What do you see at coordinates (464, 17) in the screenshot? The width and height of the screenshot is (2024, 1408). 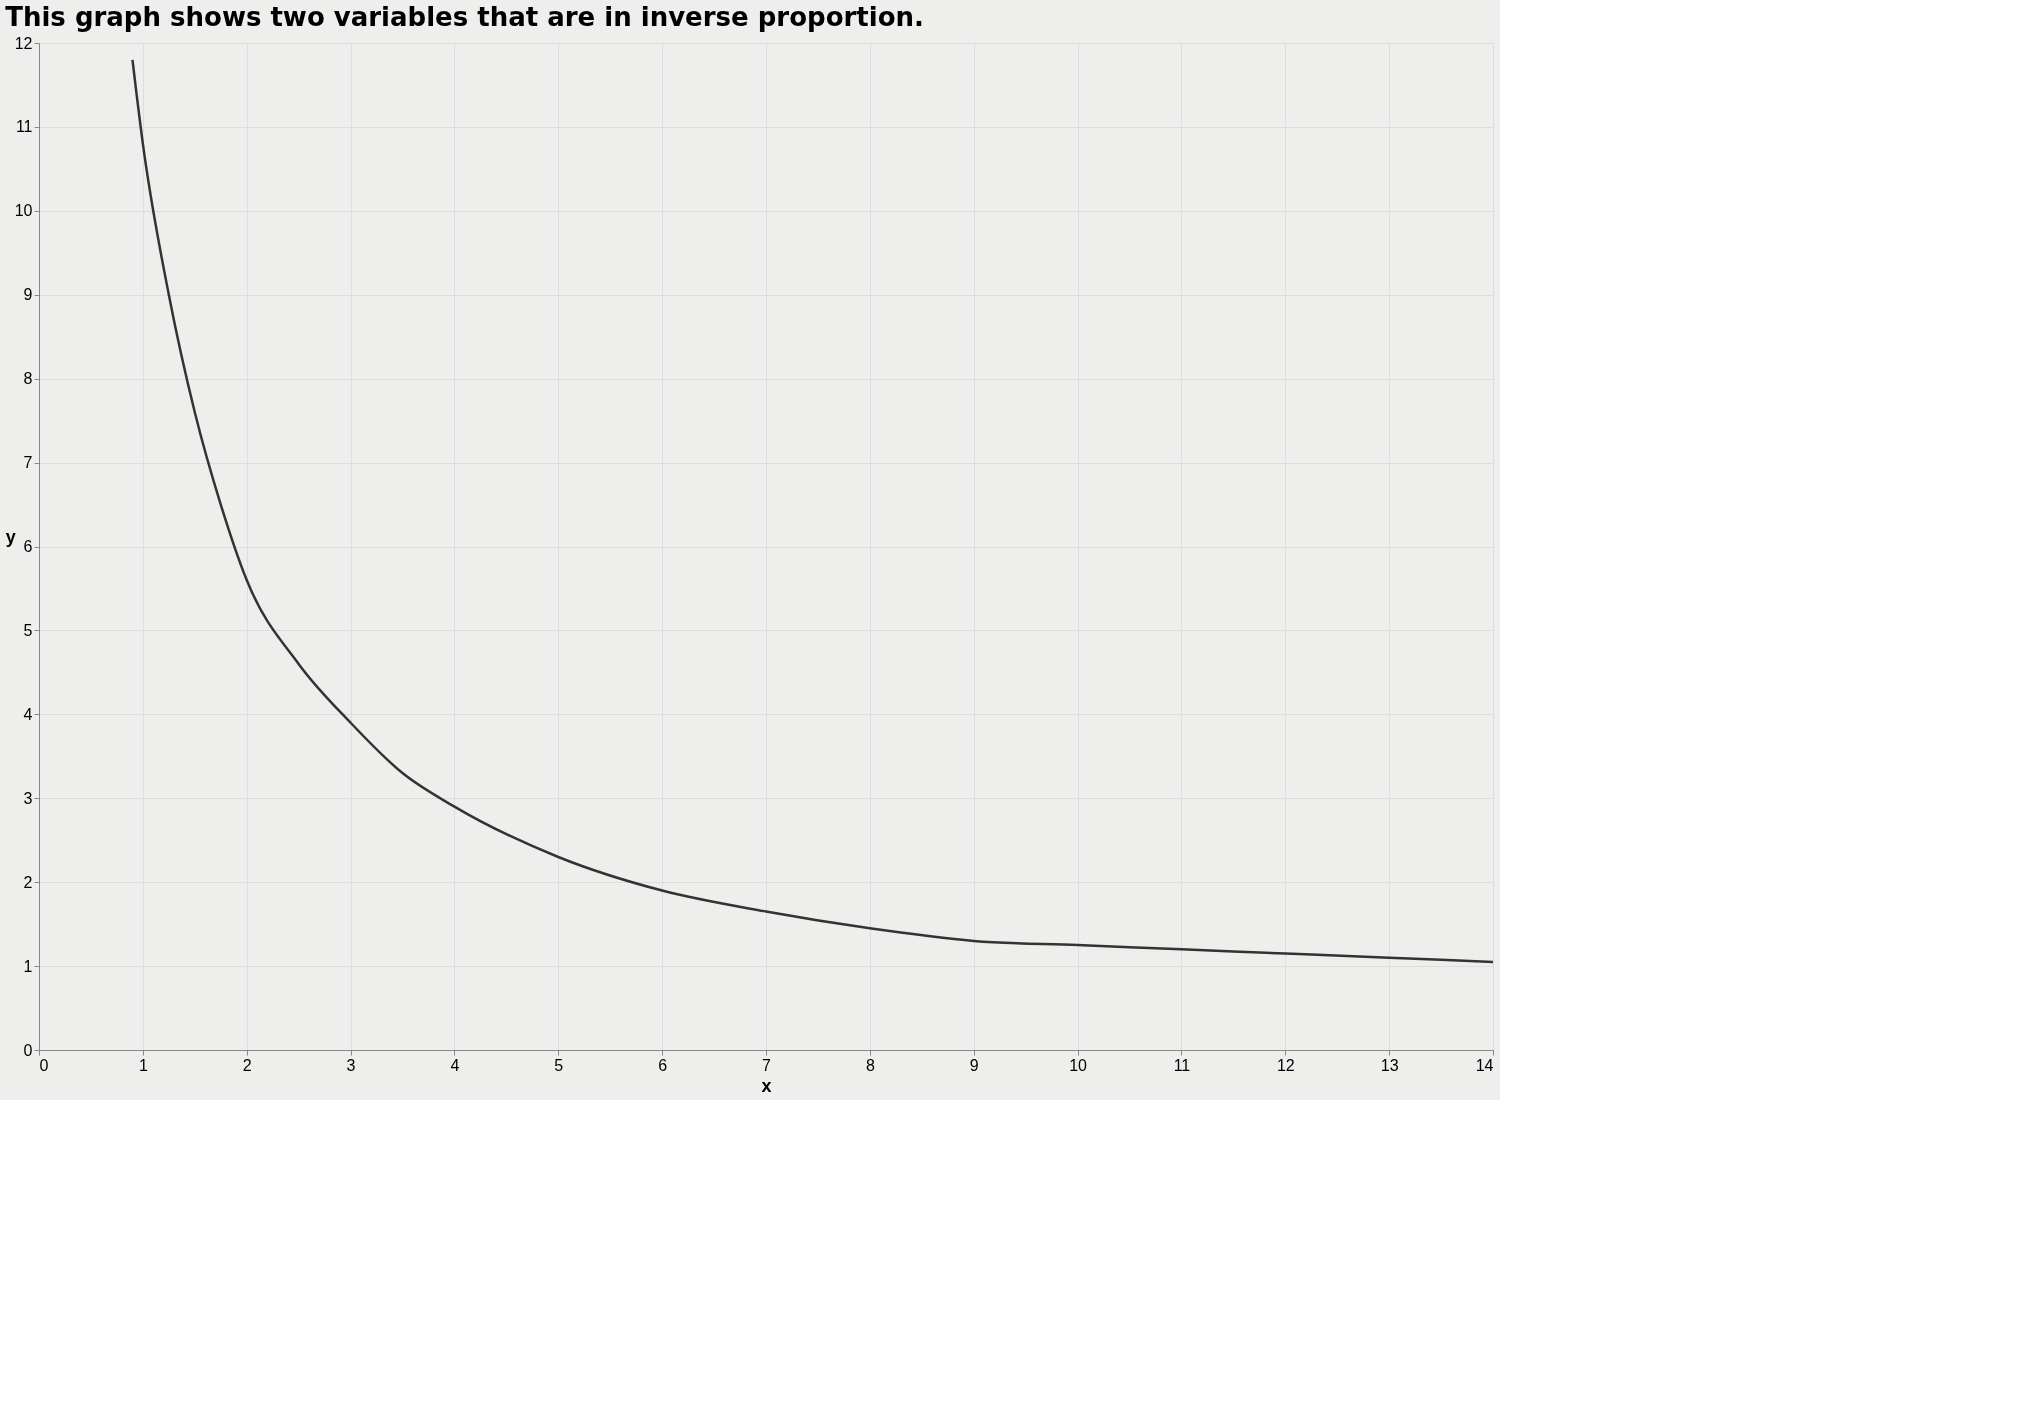 I see `chart-title: This graph shows two variables that are in inverse proportion.` at bounding box center [464, 17].